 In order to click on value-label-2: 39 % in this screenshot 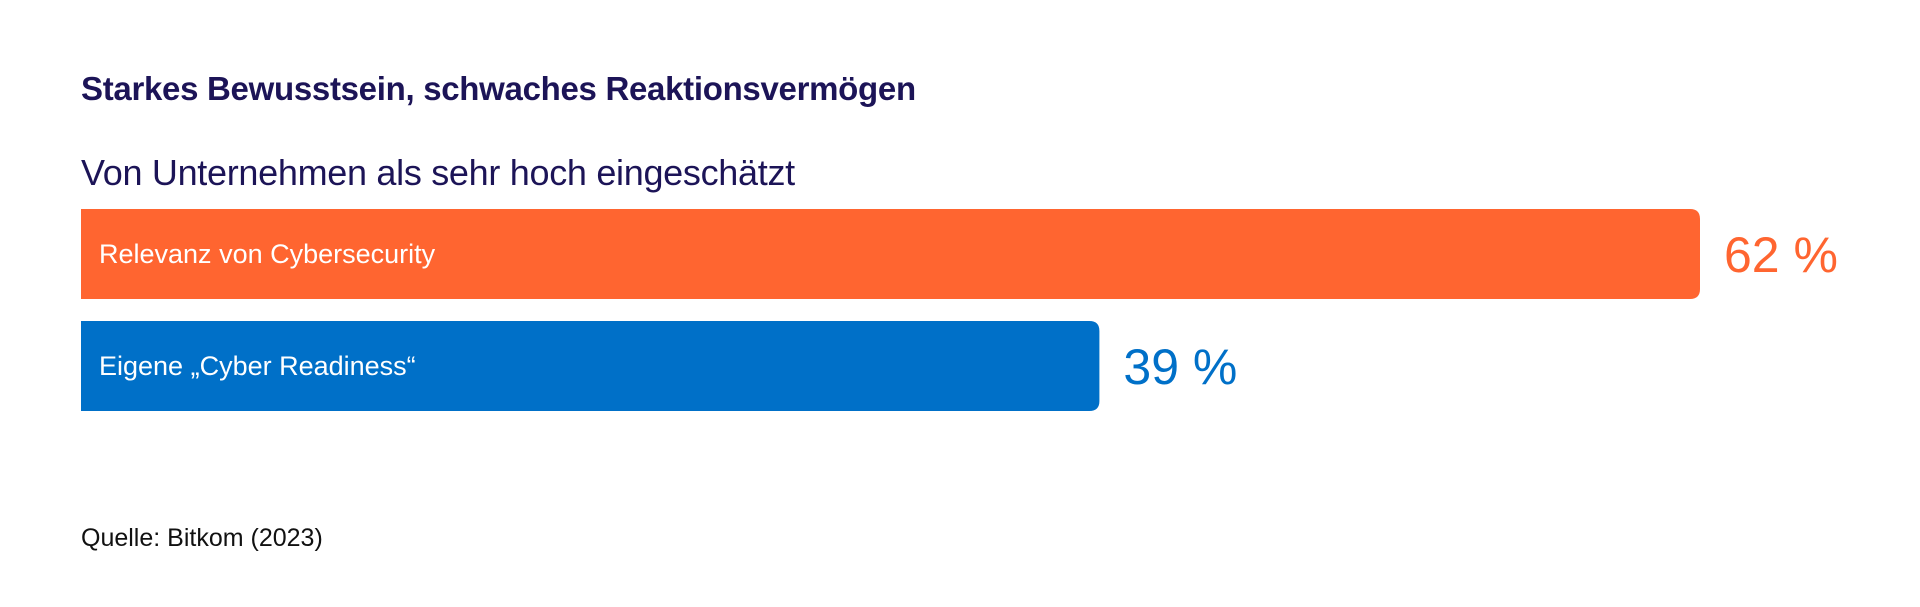, I will do `click(1180, 367)`.